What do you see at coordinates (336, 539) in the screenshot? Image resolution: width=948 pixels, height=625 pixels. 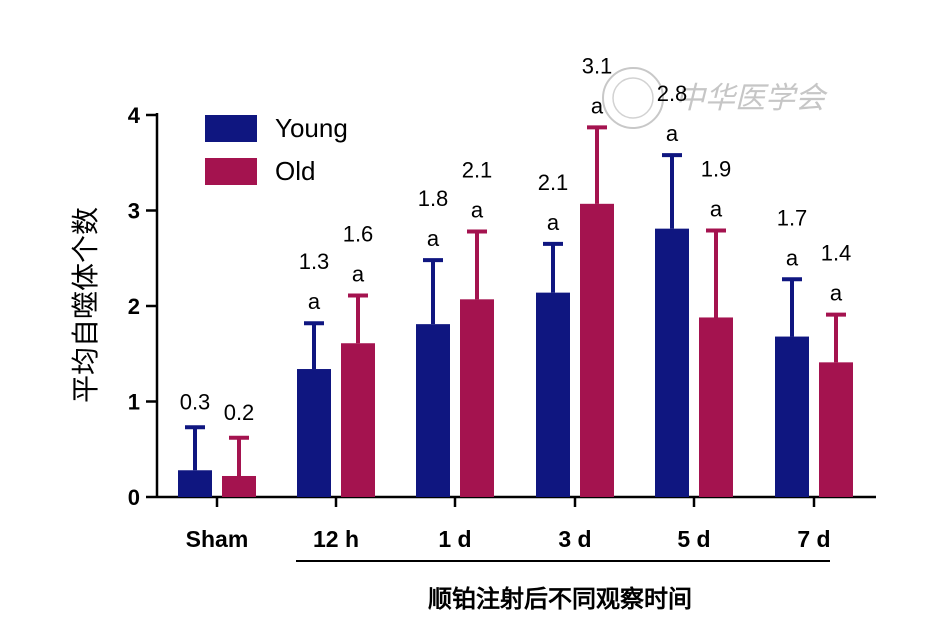 I see `x-tick-label: 12 h` at bounding box center [336, 539].